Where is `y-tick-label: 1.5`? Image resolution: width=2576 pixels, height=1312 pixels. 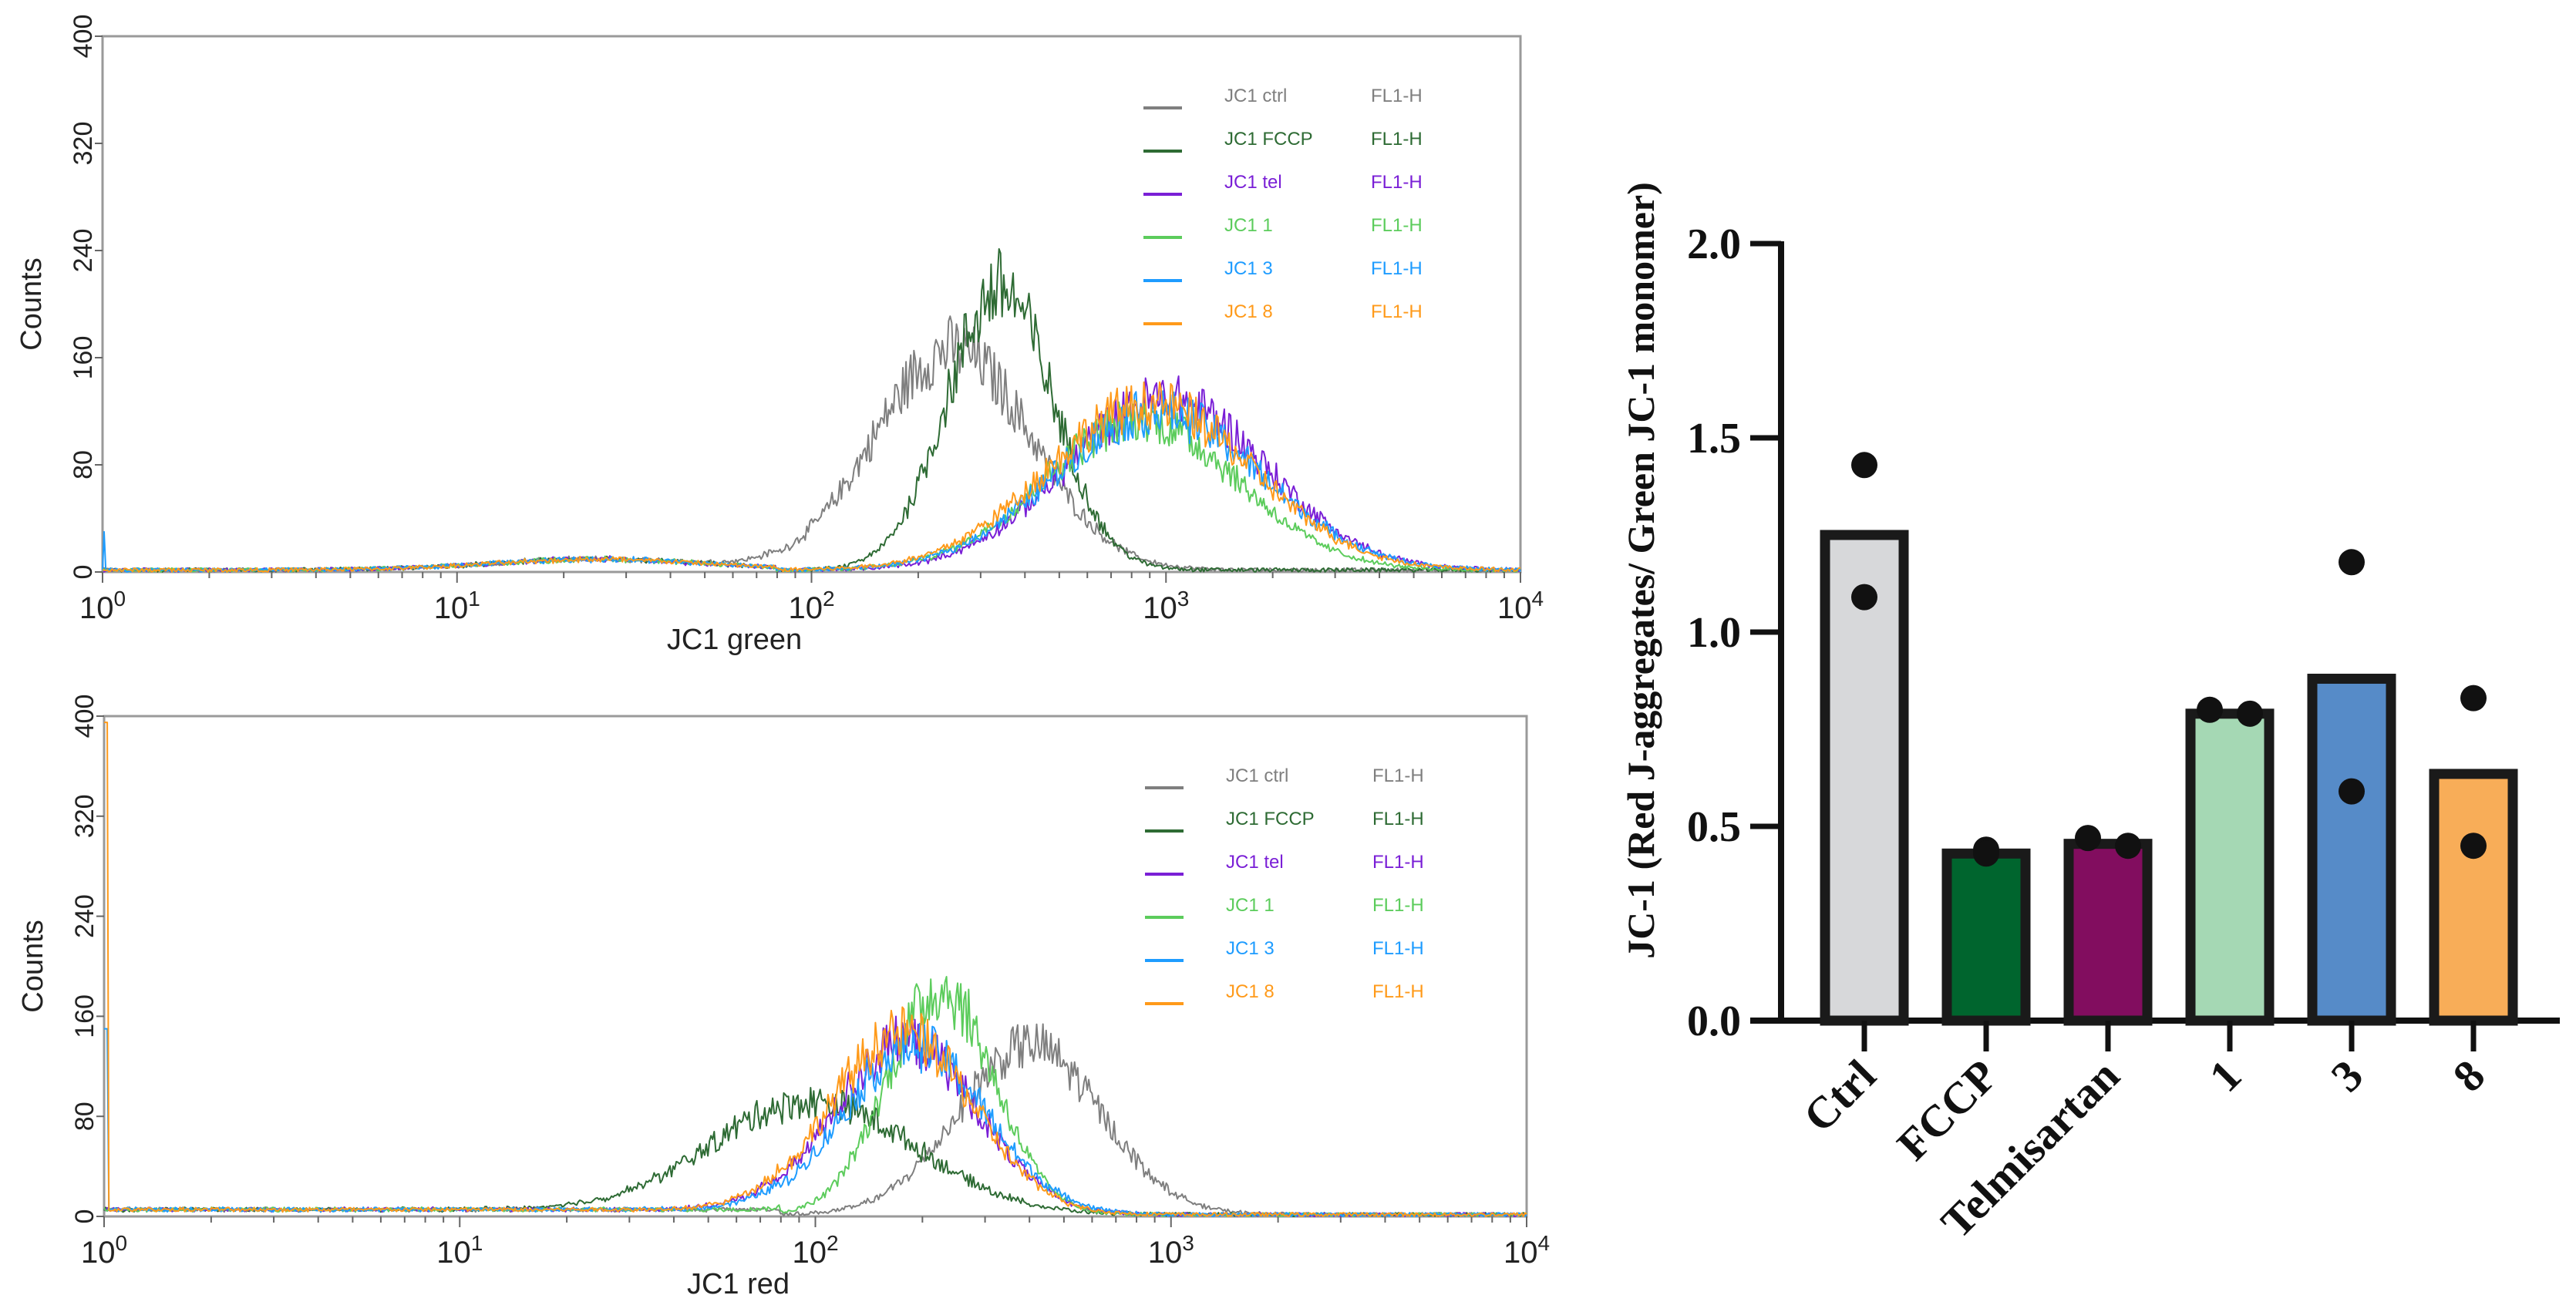
y-tick-label: 1.5 is located at coordinates (1714, 439).